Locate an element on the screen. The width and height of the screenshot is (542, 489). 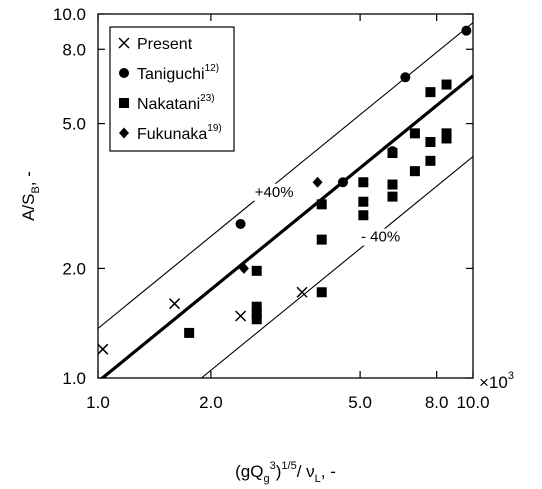
legend-box is located at coordinates (172, 89).